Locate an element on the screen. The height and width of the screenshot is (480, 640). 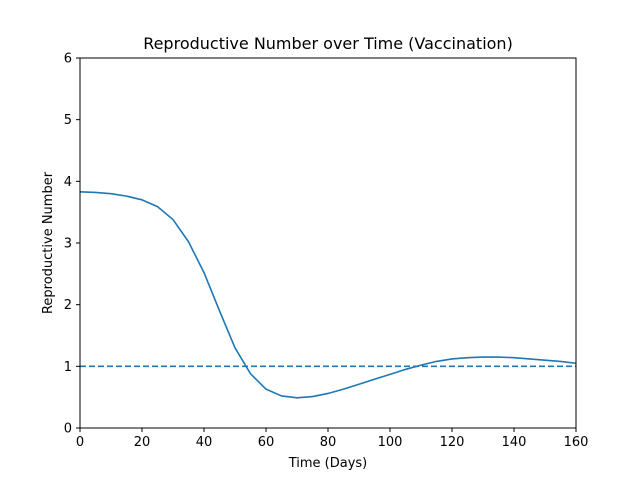
x-tick-label: 140 is located at coordinates (514, 442).